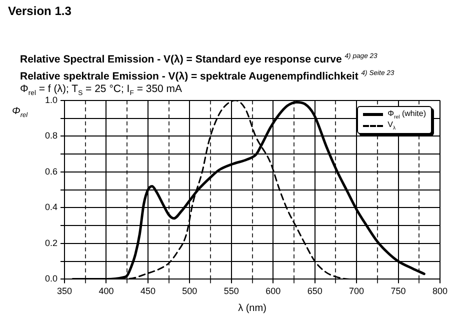 The width and height of the screenshot is (462, 320). What do you see at coordinates (51, 207) in the screenshot?
I see `y-tick-label: 0.4` at bounding box center [51, 207].